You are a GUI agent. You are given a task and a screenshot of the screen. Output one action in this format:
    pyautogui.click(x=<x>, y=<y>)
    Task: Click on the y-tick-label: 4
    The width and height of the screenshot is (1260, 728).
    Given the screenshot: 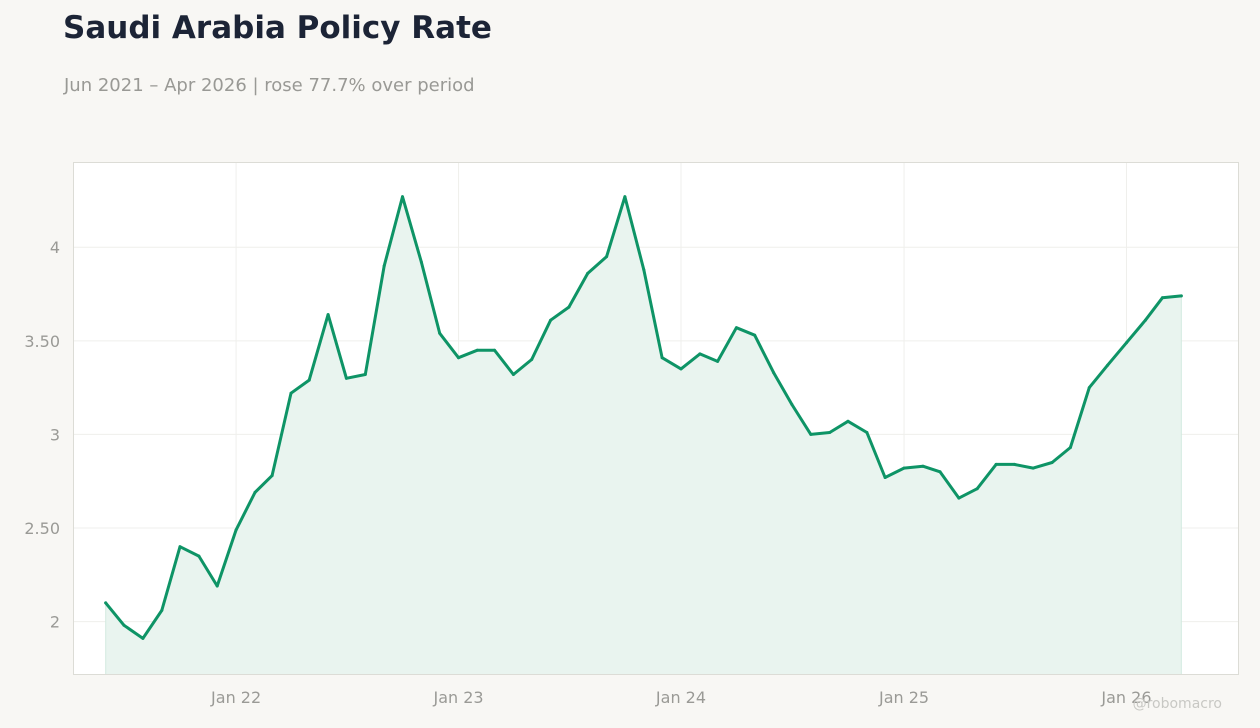 What is the action you would take?
    pyautogui.click(x=55, y=247)
    